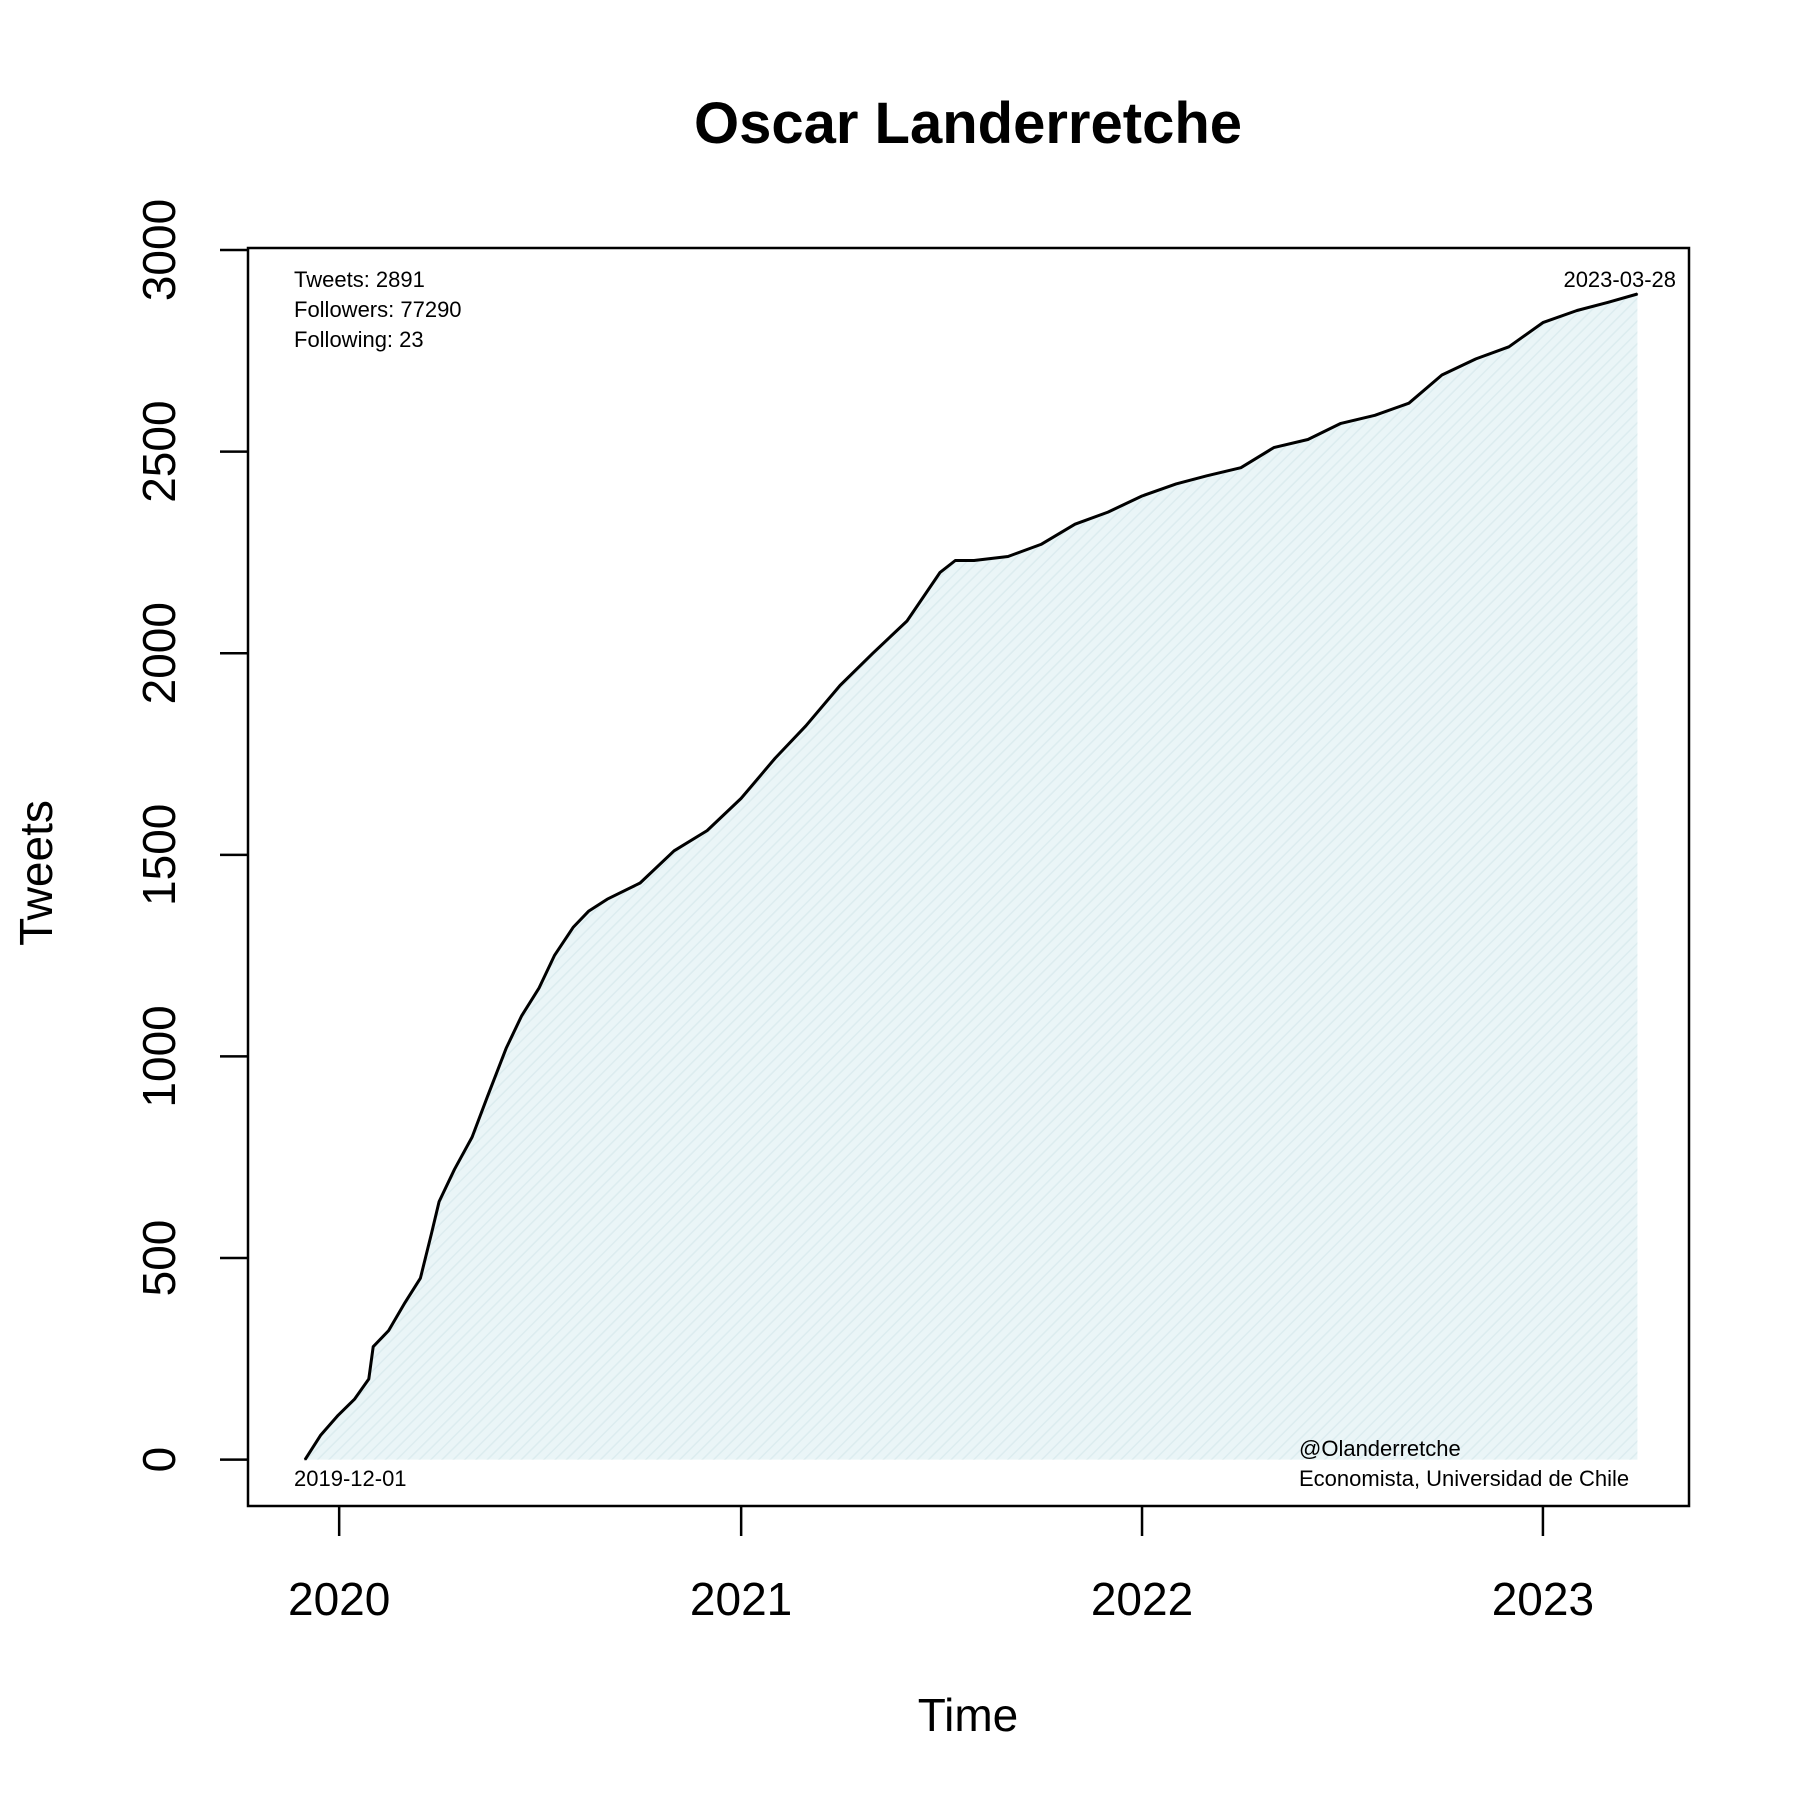 Image resolution: width=1800 pixels, height=1800 pixels. What do you see at coordinates (339, 1599) in the screenshot?
I see `x-tick-label: 2020` at bounding box center [339, 1599].